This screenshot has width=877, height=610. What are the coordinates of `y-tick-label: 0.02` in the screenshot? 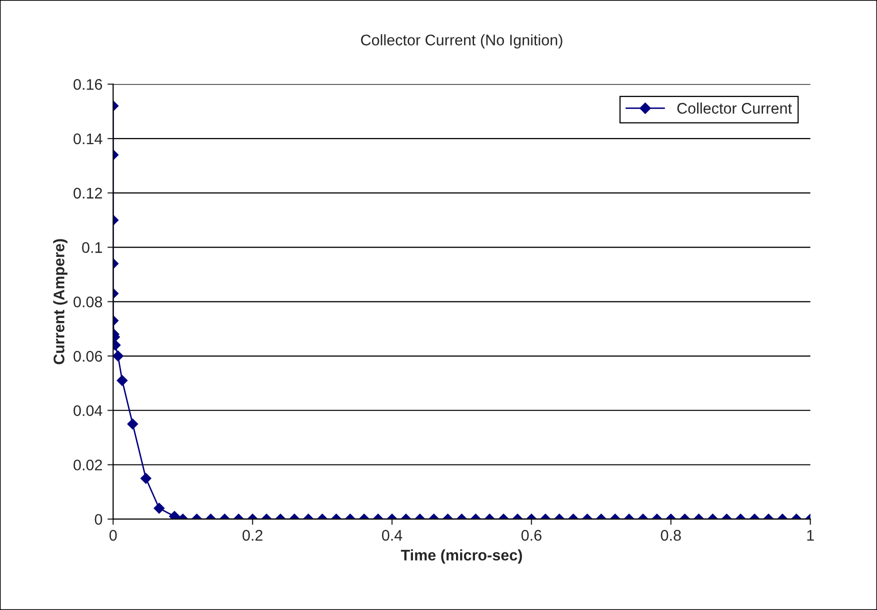 It's located at (88, 465).